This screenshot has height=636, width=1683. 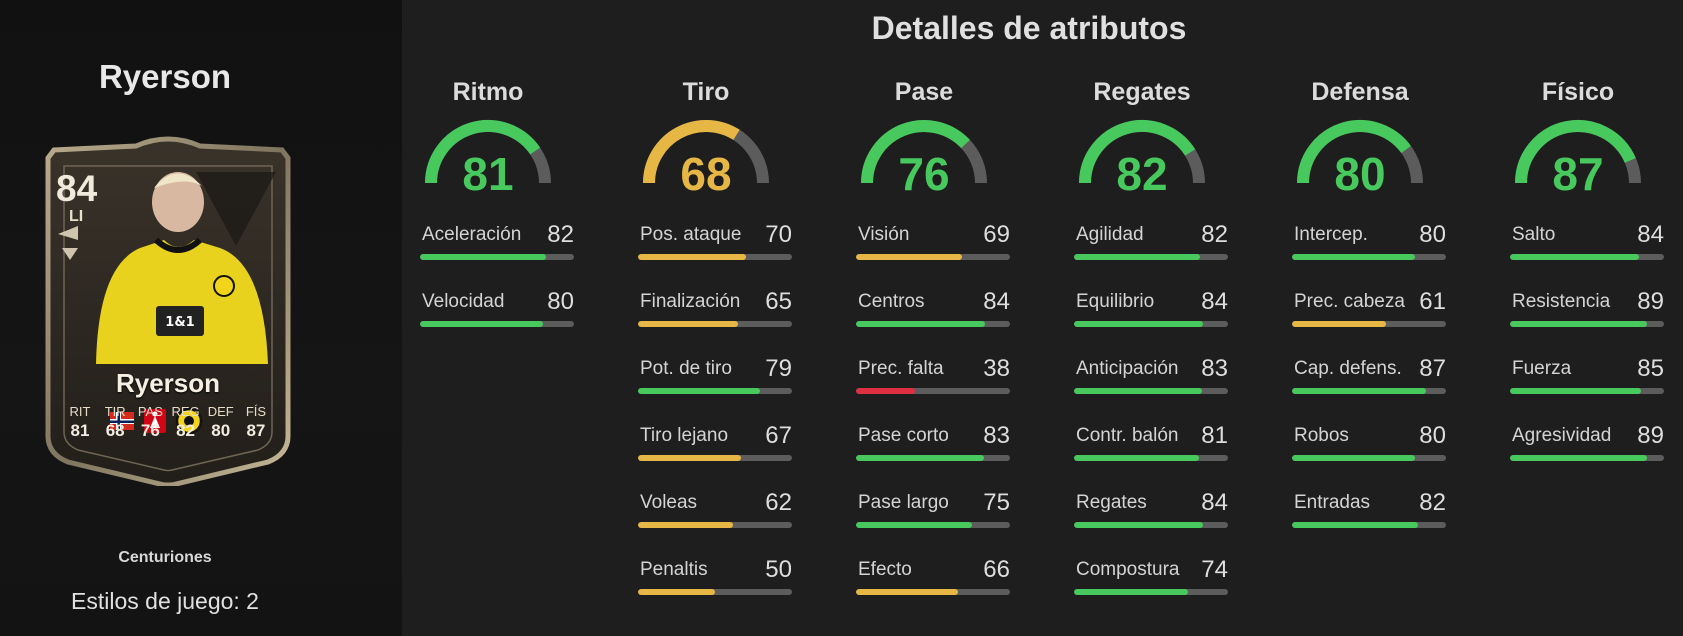 I want to click on attribute-group-value: 82, so click(x=1142, y=174).